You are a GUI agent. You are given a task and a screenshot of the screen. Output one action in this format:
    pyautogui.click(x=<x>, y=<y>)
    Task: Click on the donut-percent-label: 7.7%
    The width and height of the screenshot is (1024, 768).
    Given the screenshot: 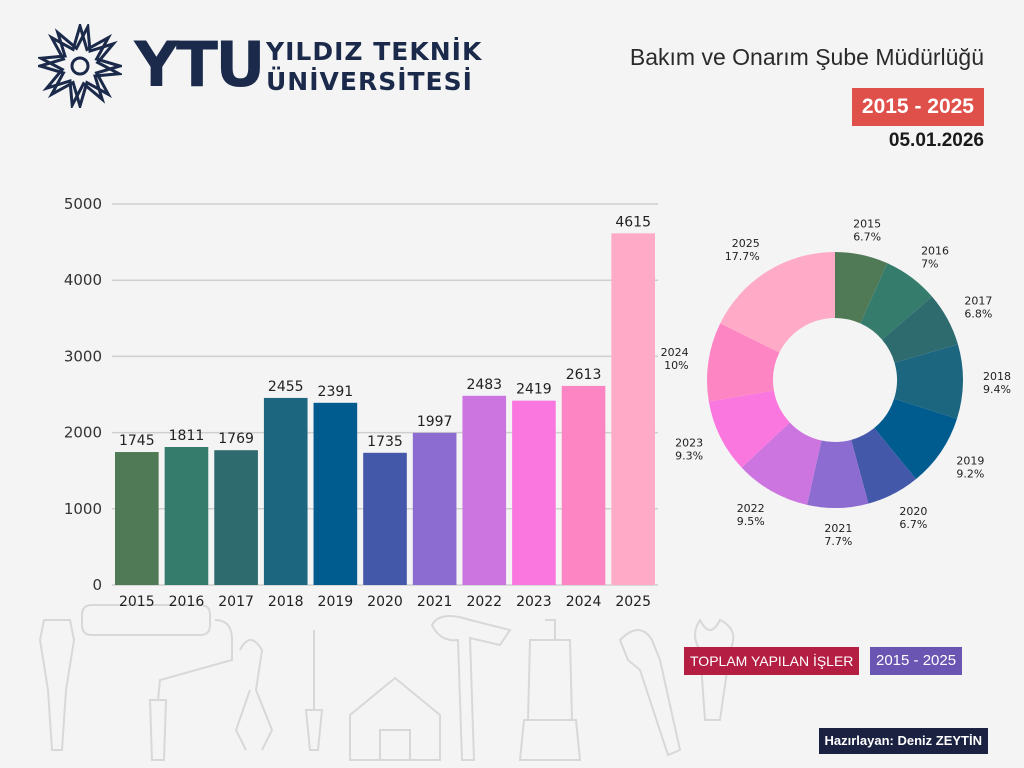 What is the action you would take?
    pyautogui.click(x=838, y=541)
    